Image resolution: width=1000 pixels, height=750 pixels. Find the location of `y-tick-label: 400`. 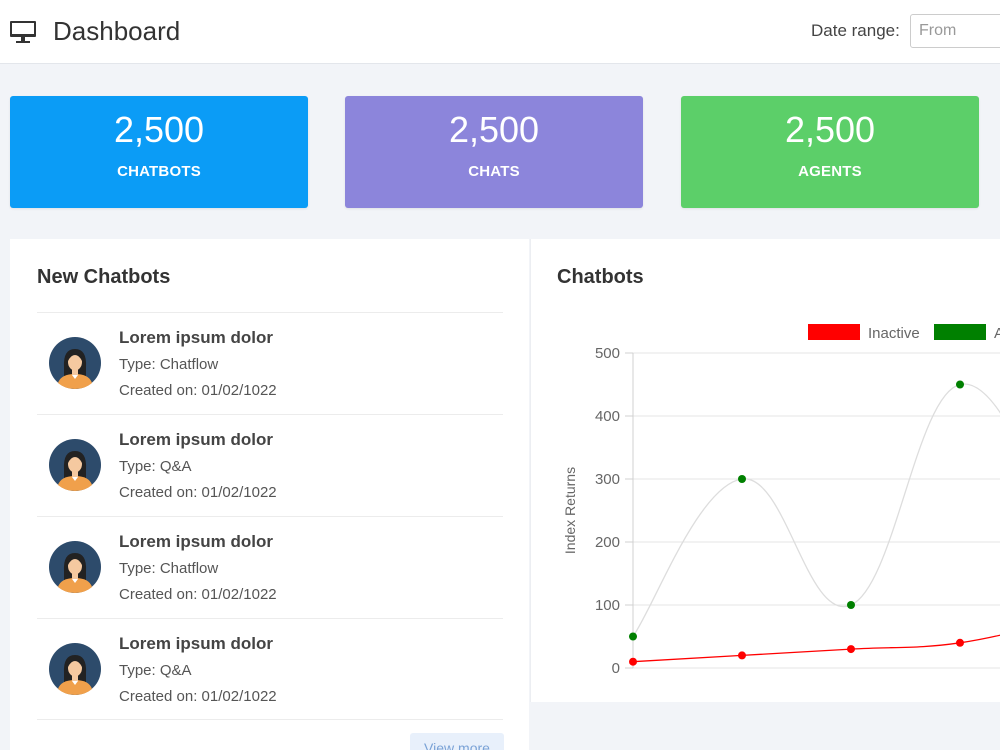

y-tick-label: 400 is located at coordinates (607, 416).